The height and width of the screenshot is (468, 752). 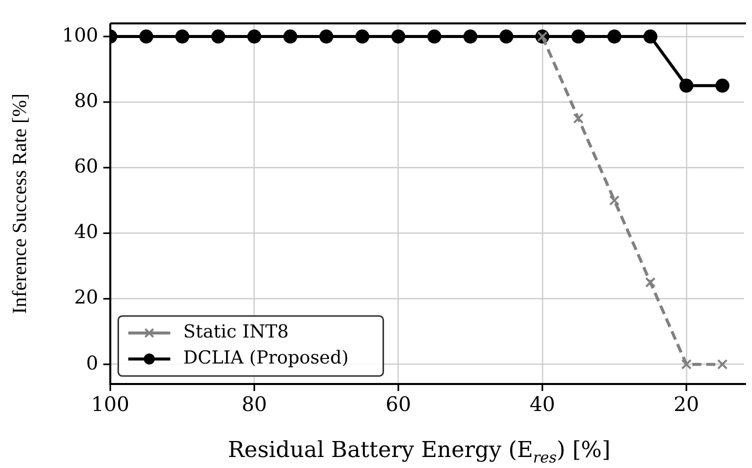 I want to click on y-tick-label: 60, so click(x=86, y=167).